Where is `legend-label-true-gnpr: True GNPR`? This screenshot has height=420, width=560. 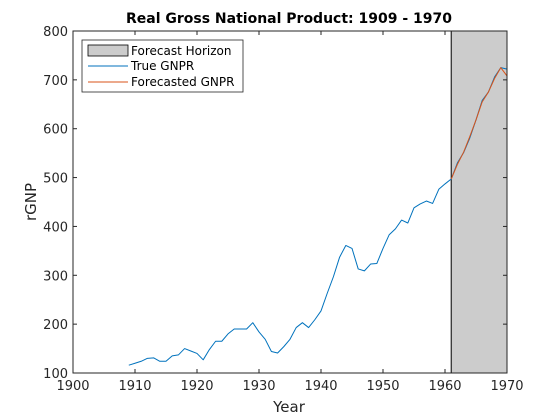
legend-label-true-gnpr: True GNPR is located at coordinates (162, 66).